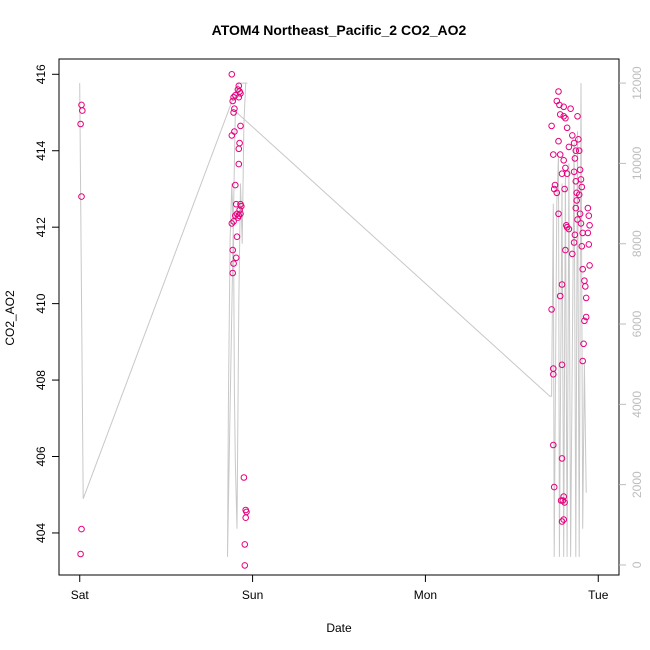 The width and height of the screenshot is (650, 650). I want to click on y2-tick-label: 0, so click(637, 564).